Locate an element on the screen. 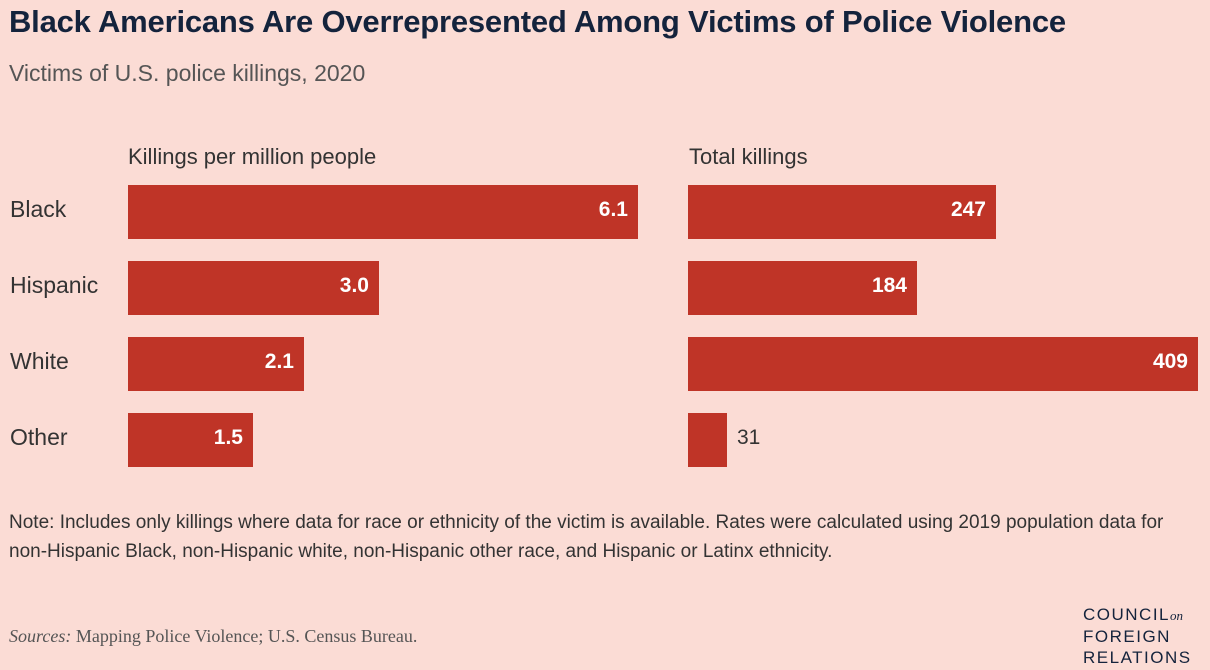 This screenshot has width=1210, height=670. value-label-rate-black: 6.1 is located at coordinates (613, 209).